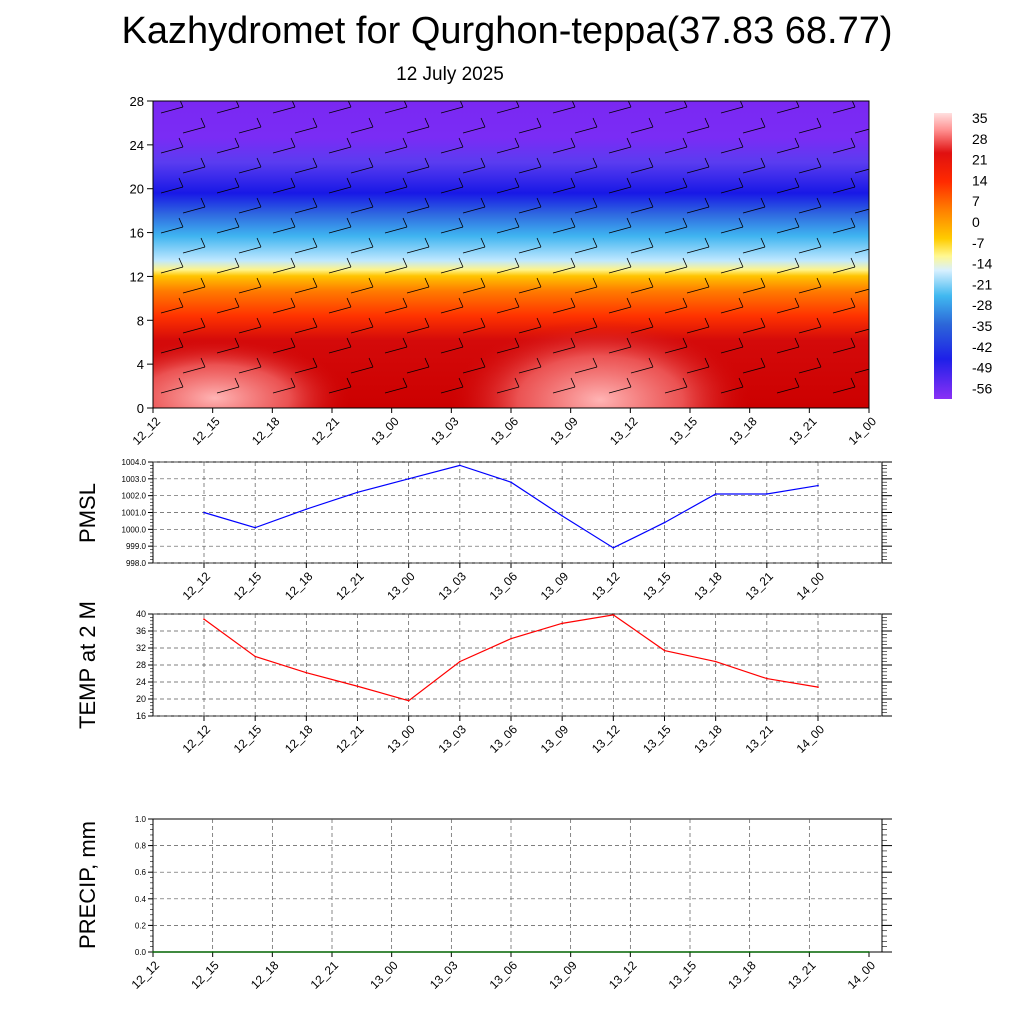  Describe the element at coordinates (555, 739) in the screenshot. I see `temp-x-tick-label: 13_09` at that location.